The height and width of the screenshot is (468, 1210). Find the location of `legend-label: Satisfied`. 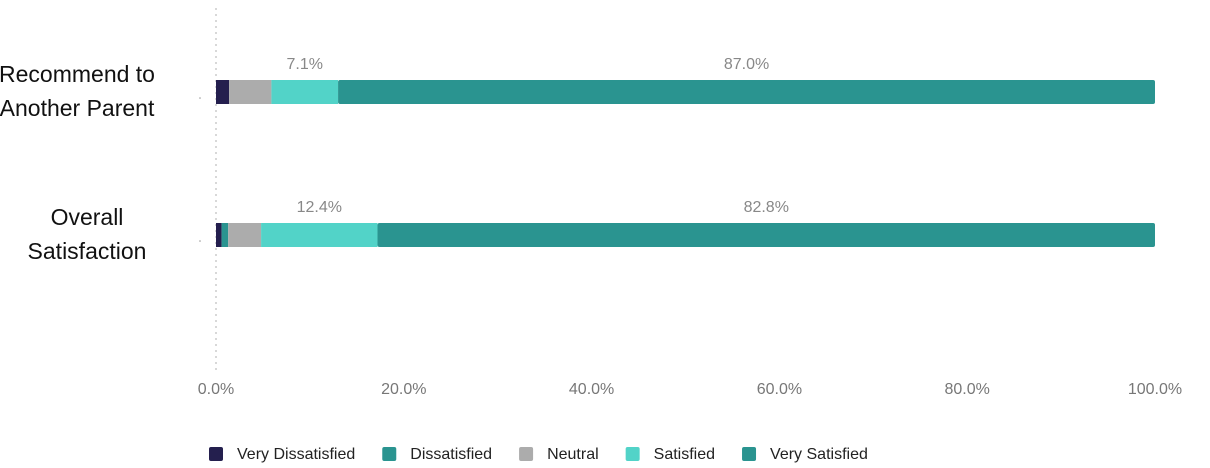

legend-label: Satisfied is located at coordinates (684, 454).